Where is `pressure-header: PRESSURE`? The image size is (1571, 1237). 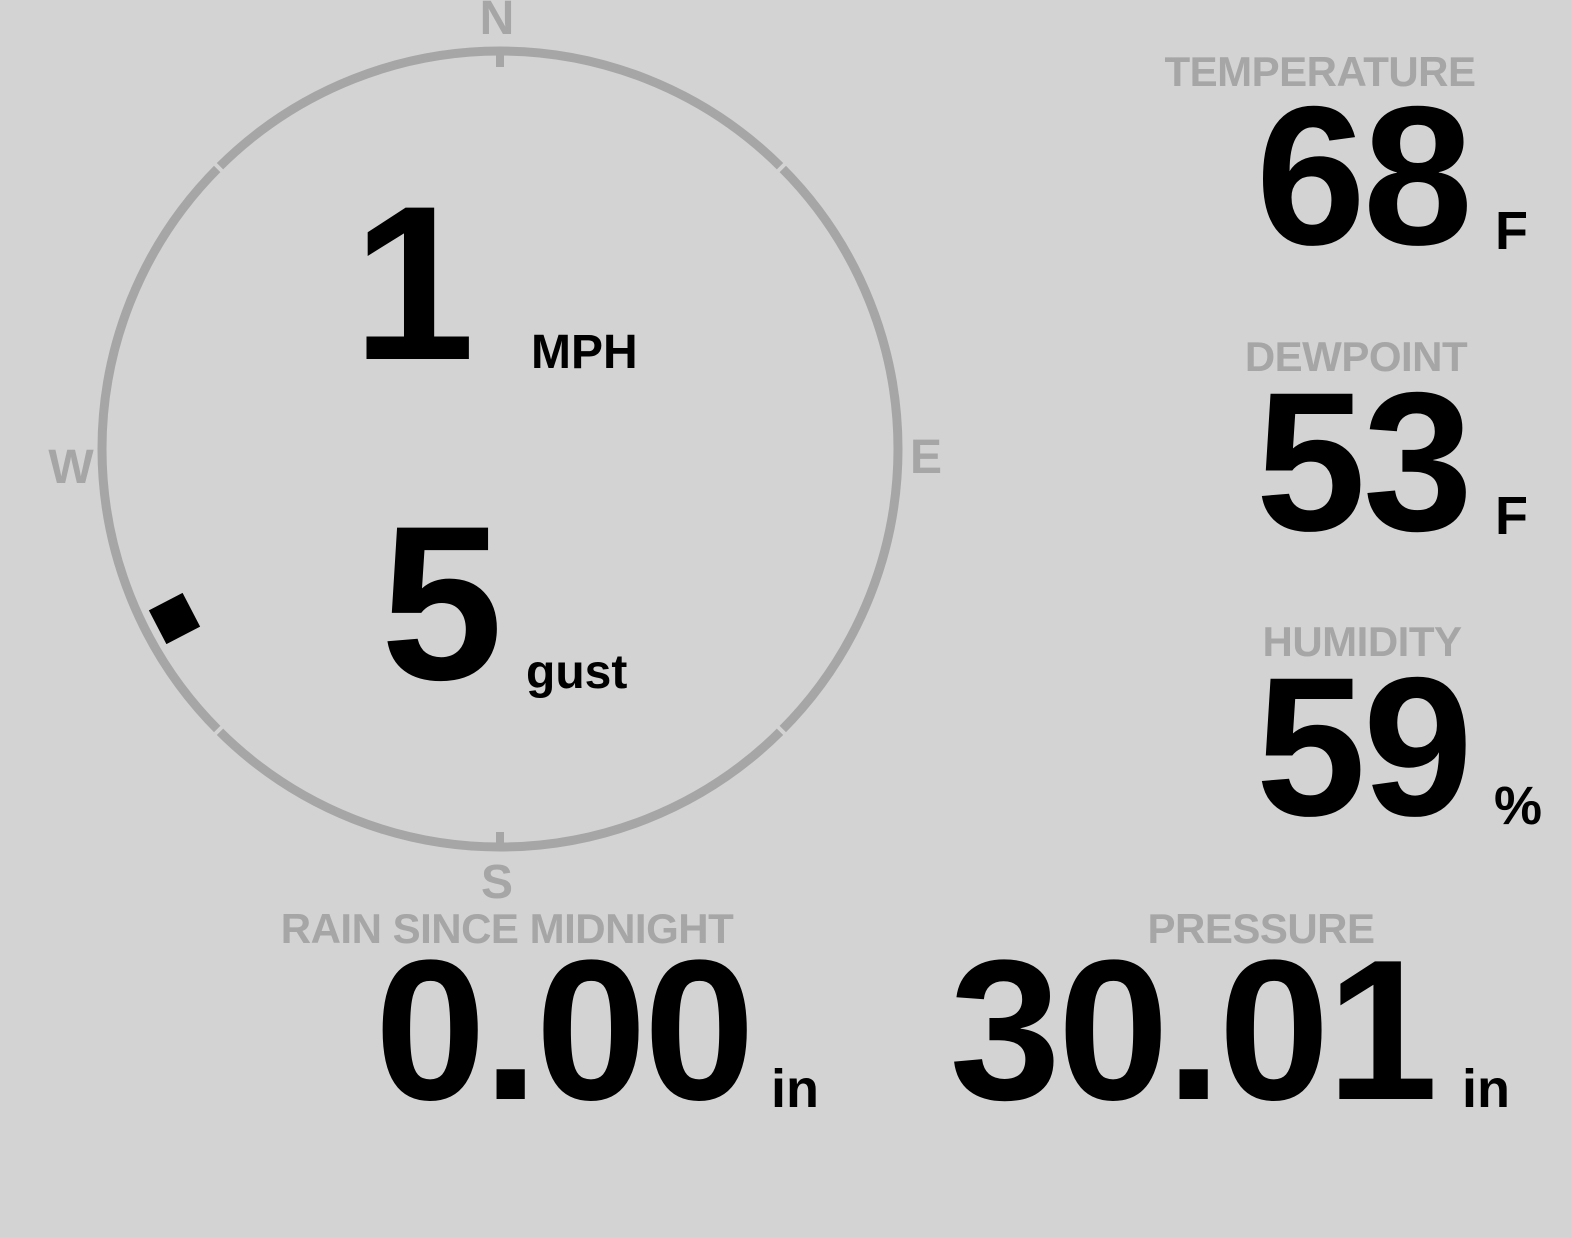 pressure-header: PRESSURE is located at coordinates (1261, 928).